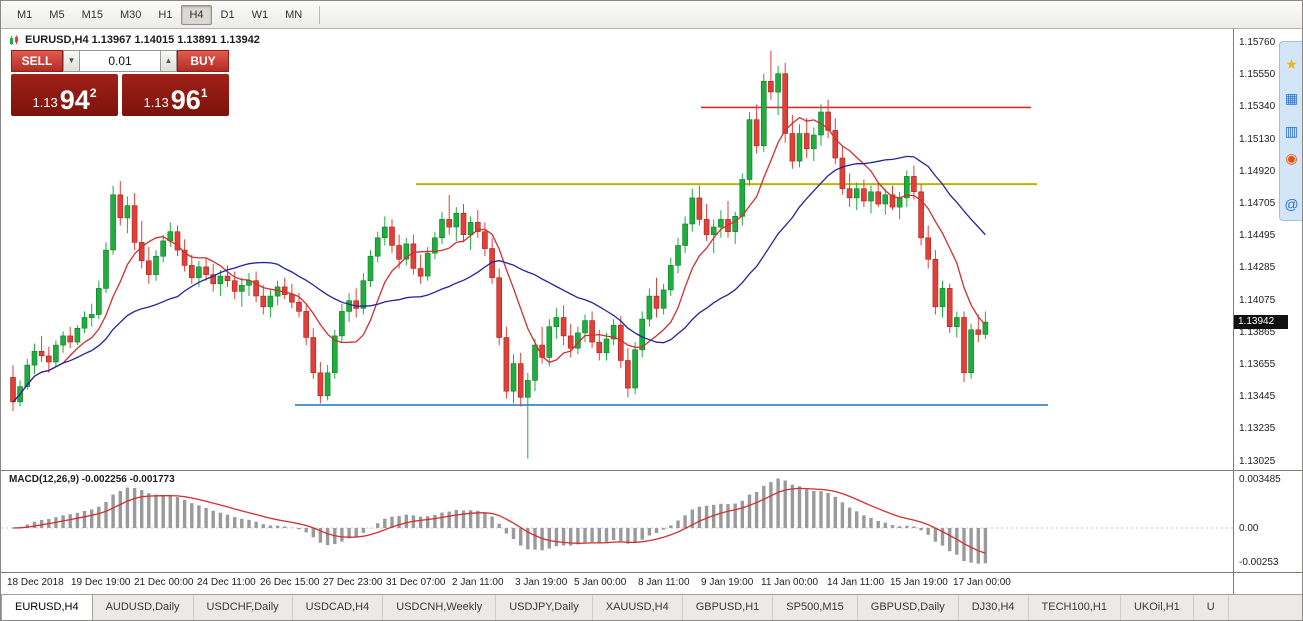  Describe the element at coordinates (728, 607) in the screenshot. I see `chart-tab-gbpusd-h1: GBPUSD,H1` at that location.